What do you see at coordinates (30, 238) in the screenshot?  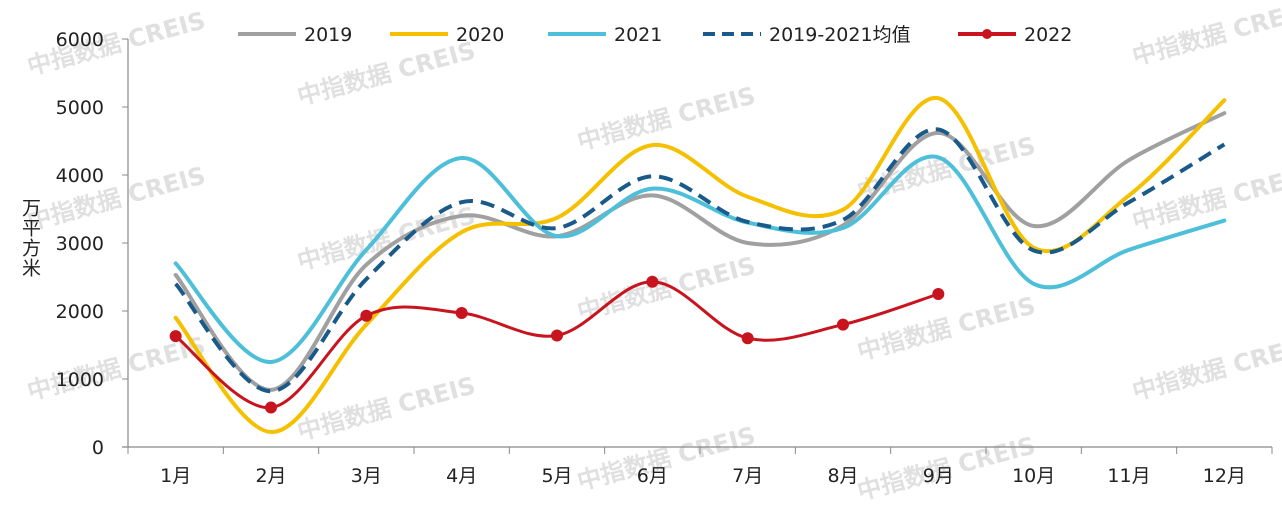 I see `y-axis-label: 万平方米` at bounding box center [30, 238].